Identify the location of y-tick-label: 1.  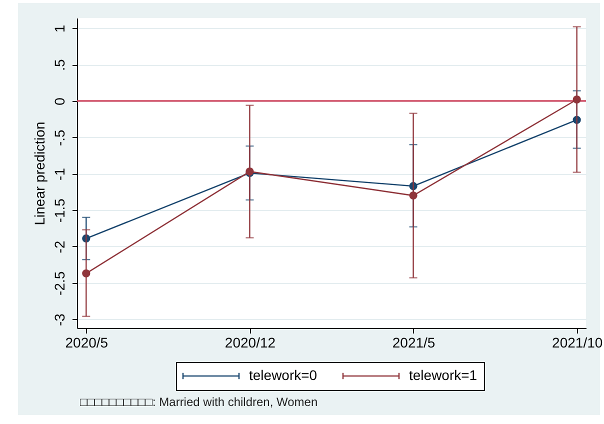
(60, 28).